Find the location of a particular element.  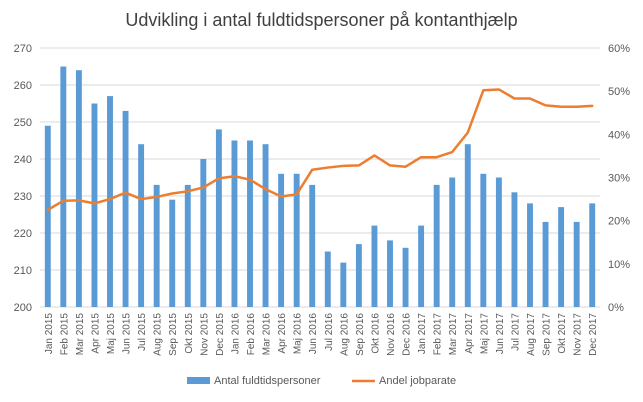

x-tick-label: Aug 2016 is located at coordinates (344, 334).